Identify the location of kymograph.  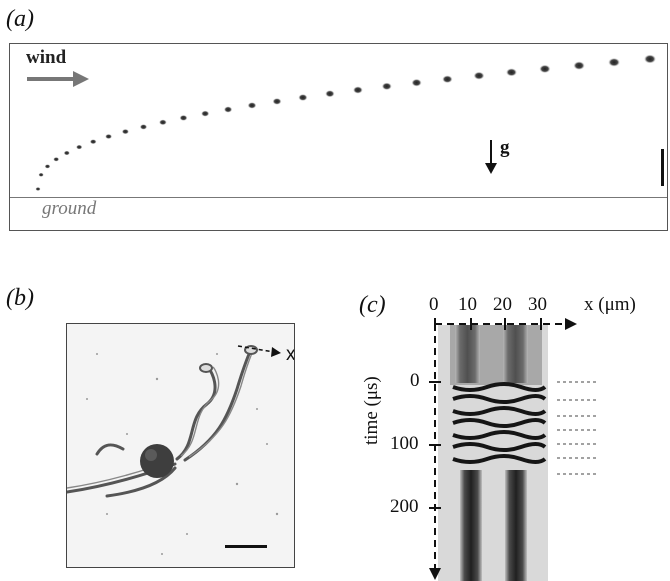
(513, 449).